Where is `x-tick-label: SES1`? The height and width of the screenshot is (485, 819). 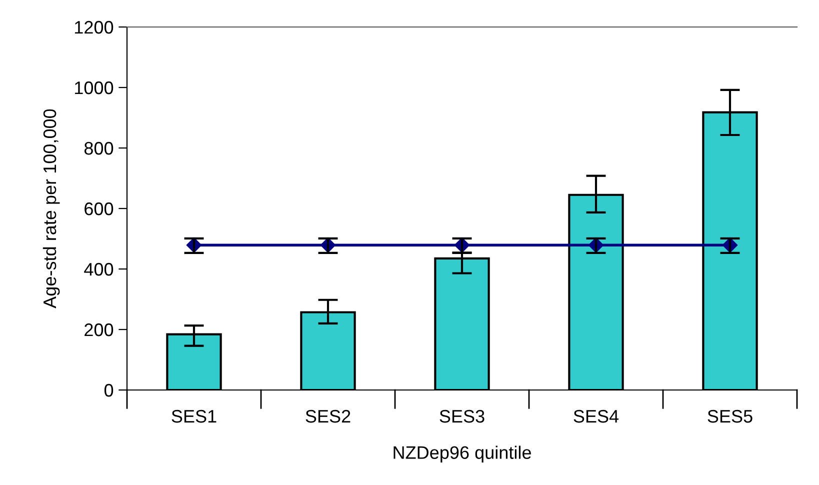 x-tick-label: SES1 is located at coordinates (194, 416).